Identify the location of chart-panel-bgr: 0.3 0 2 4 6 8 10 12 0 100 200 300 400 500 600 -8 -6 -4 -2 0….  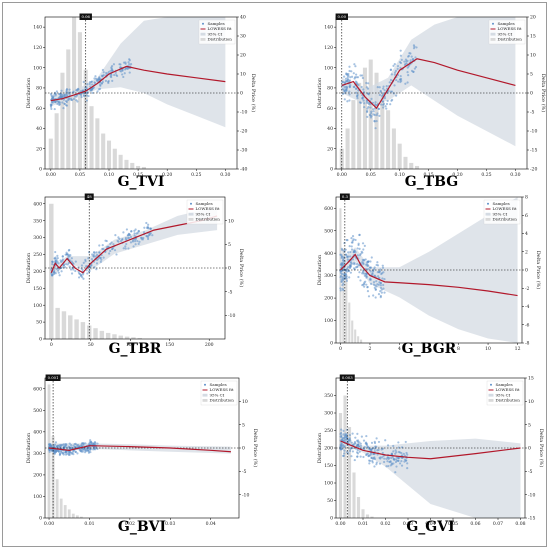
(429, 275).